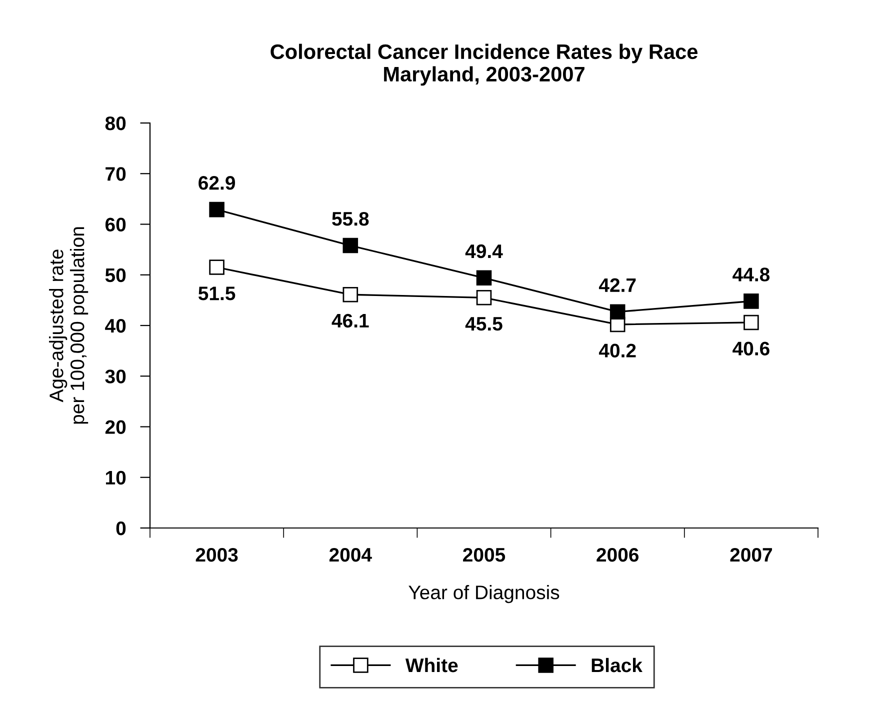 The width and height of the screenshot is (872, 702). Describe the element at coordinates (121, 528) in the screenshot. I see `y-tick-label: 0` at that location.